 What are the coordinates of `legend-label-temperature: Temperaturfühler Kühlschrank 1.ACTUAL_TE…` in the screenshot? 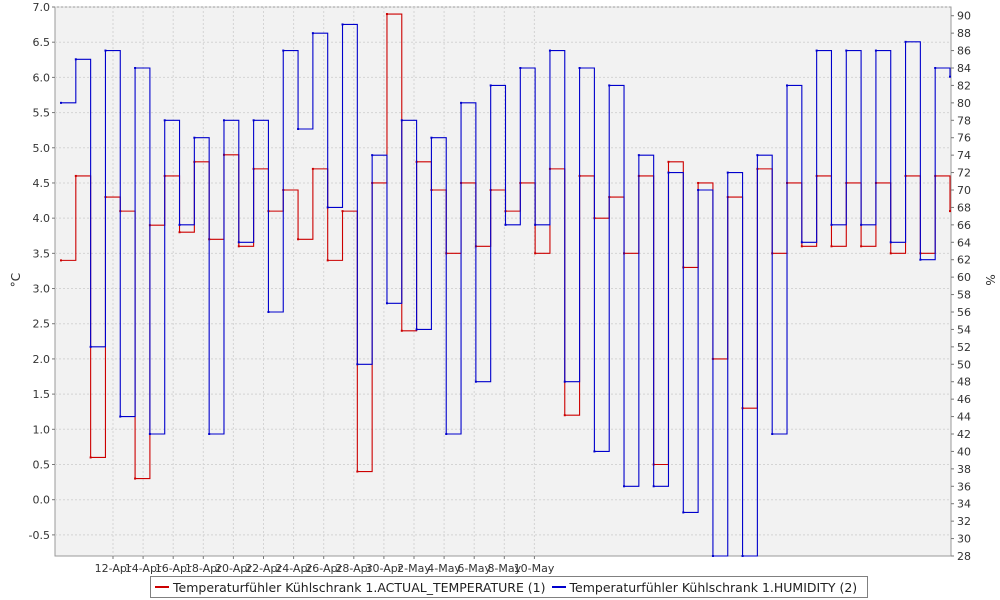 It's located at (359, 587).